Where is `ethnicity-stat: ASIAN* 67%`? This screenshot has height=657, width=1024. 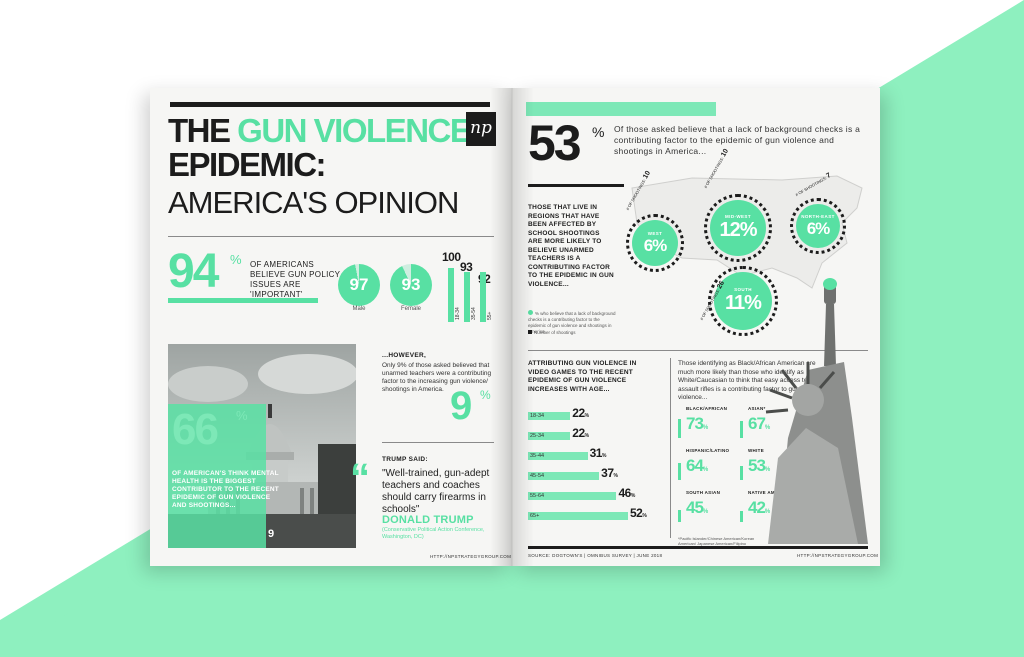 ethnicity-stat: ASIAN* 67% is located at coordinates (770, 426).